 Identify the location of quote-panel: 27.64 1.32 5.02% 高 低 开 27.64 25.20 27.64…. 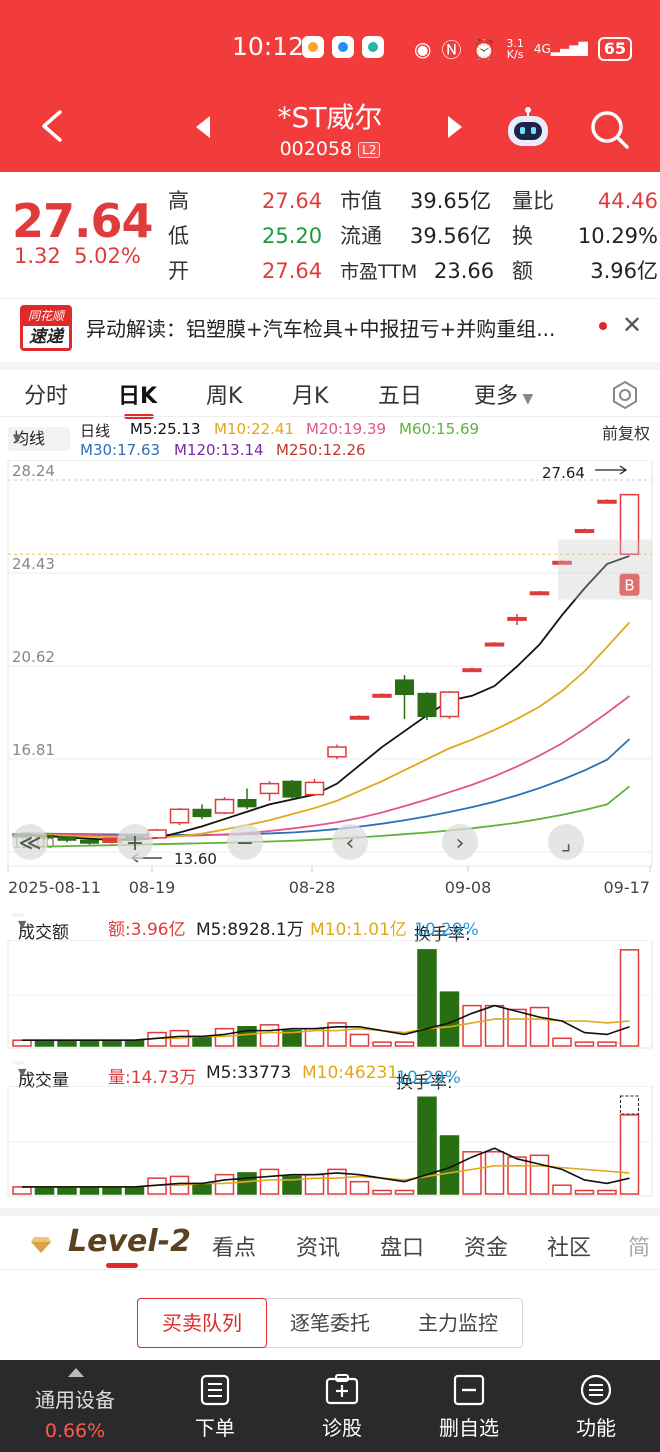
(330, 231).